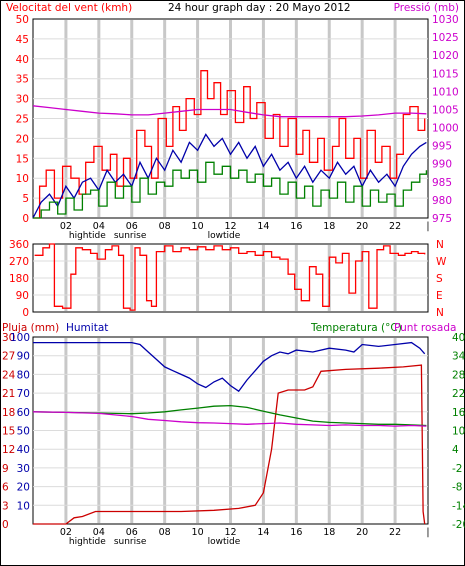 The width and height of the screenshot is (465, 566). I want to click on rain-y-tick-18: 18, so click(8, 413).